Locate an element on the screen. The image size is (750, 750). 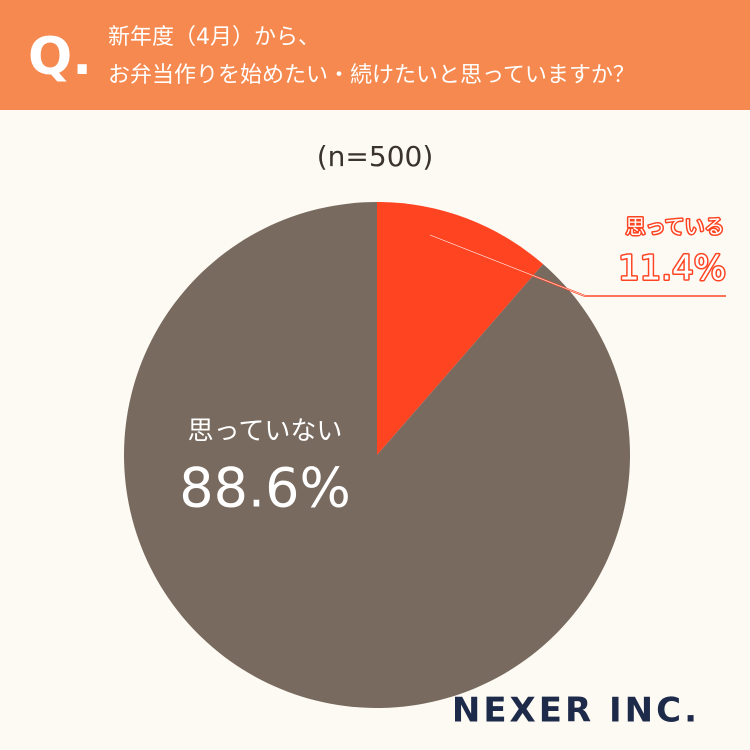
pie-slice is located at coordinates (460, 328).